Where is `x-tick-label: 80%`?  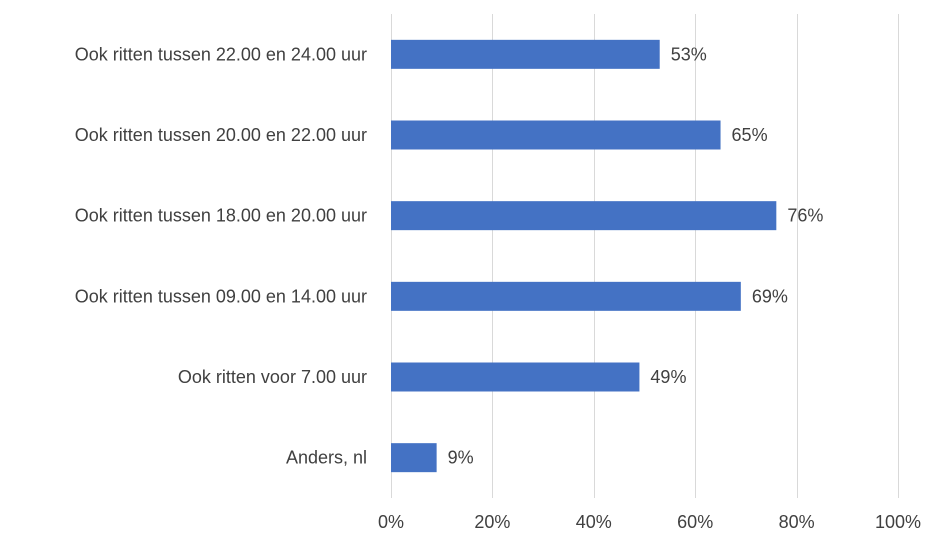 x-tick-label: 80% is located at coordinates (797, 522).